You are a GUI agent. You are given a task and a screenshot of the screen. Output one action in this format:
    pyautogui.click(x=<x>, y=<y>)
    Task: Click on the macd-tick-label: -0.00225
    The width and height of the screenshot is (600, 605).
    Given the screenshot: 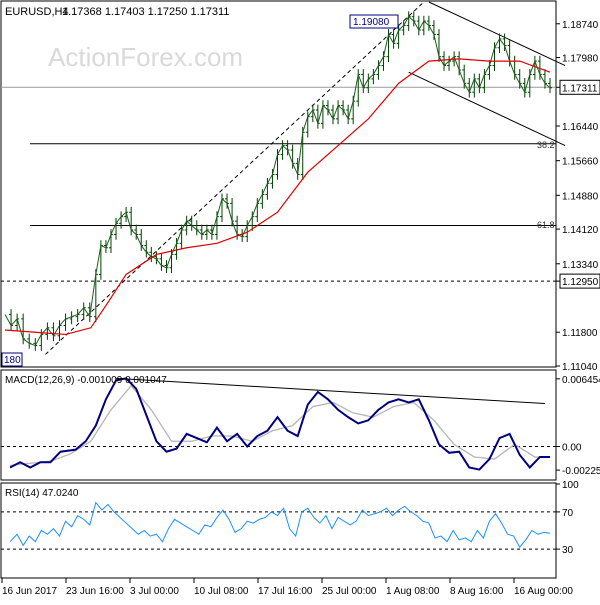 What is the action you would take?
    pyautogui.click(x=581, y=471)
    